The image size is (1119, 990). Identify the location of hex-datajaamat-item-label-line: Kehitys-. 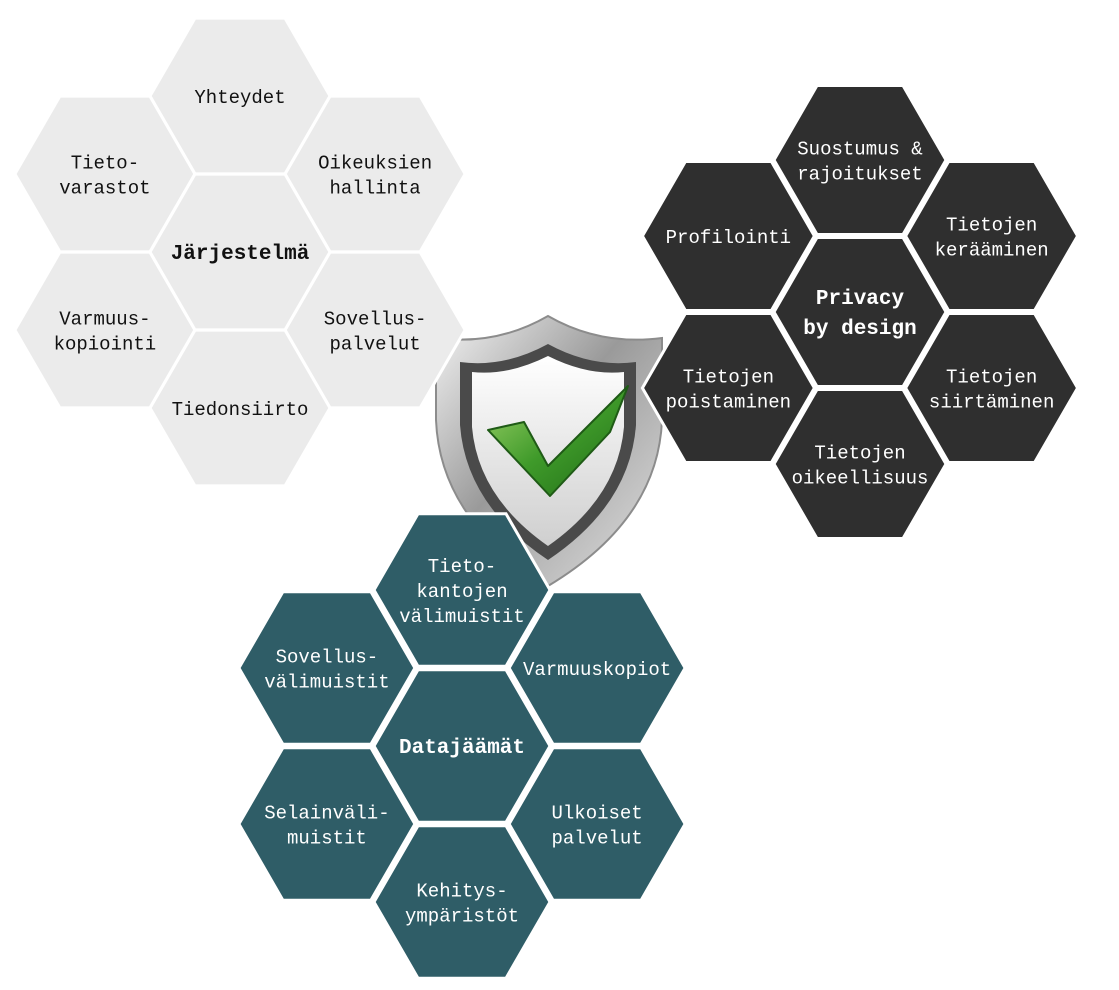
(461, 892).